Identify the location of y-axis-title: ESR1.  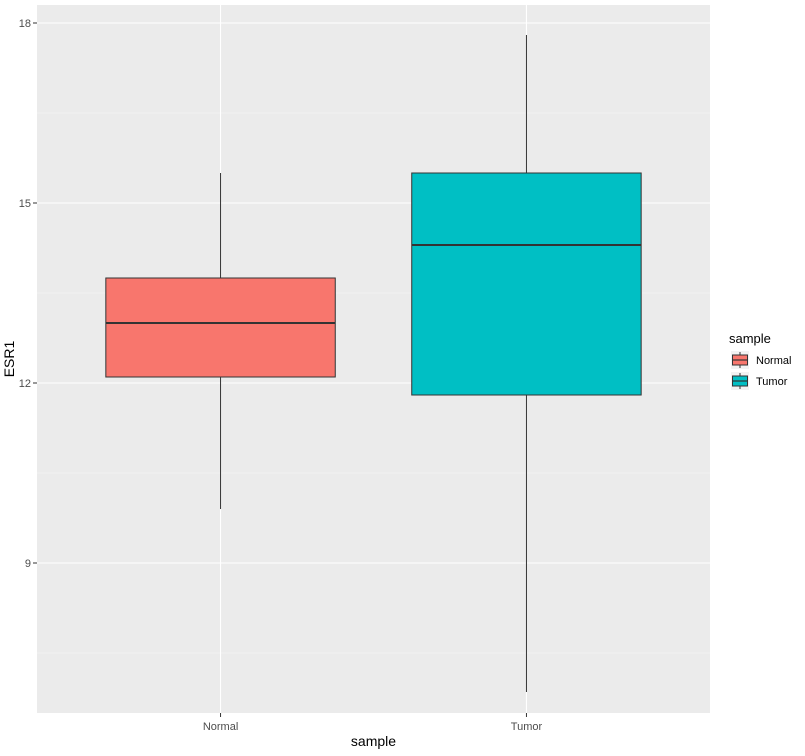
(9, 359).